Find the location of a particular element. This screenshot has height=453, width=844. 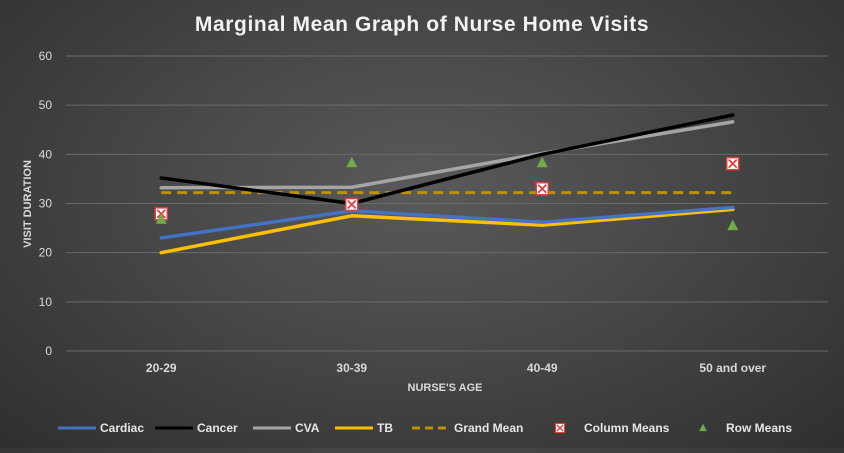

legend-label: Grand Mean is located at coordinates (488, 428).